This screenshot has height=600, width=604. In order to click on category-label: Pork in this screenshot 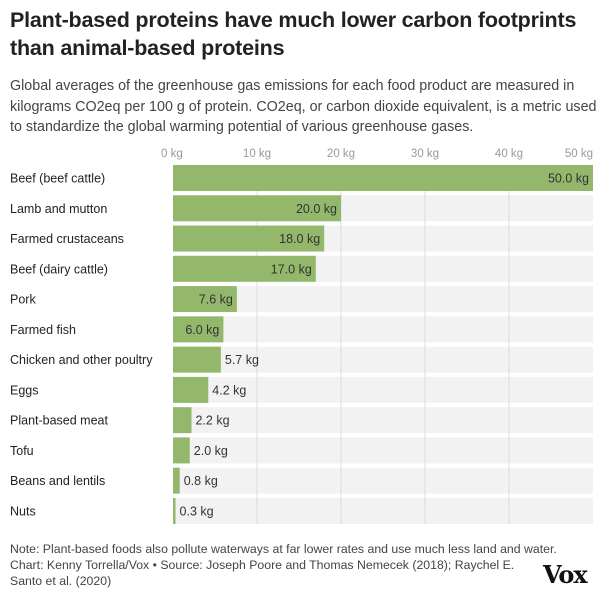, I will do `click(23, 300)`.